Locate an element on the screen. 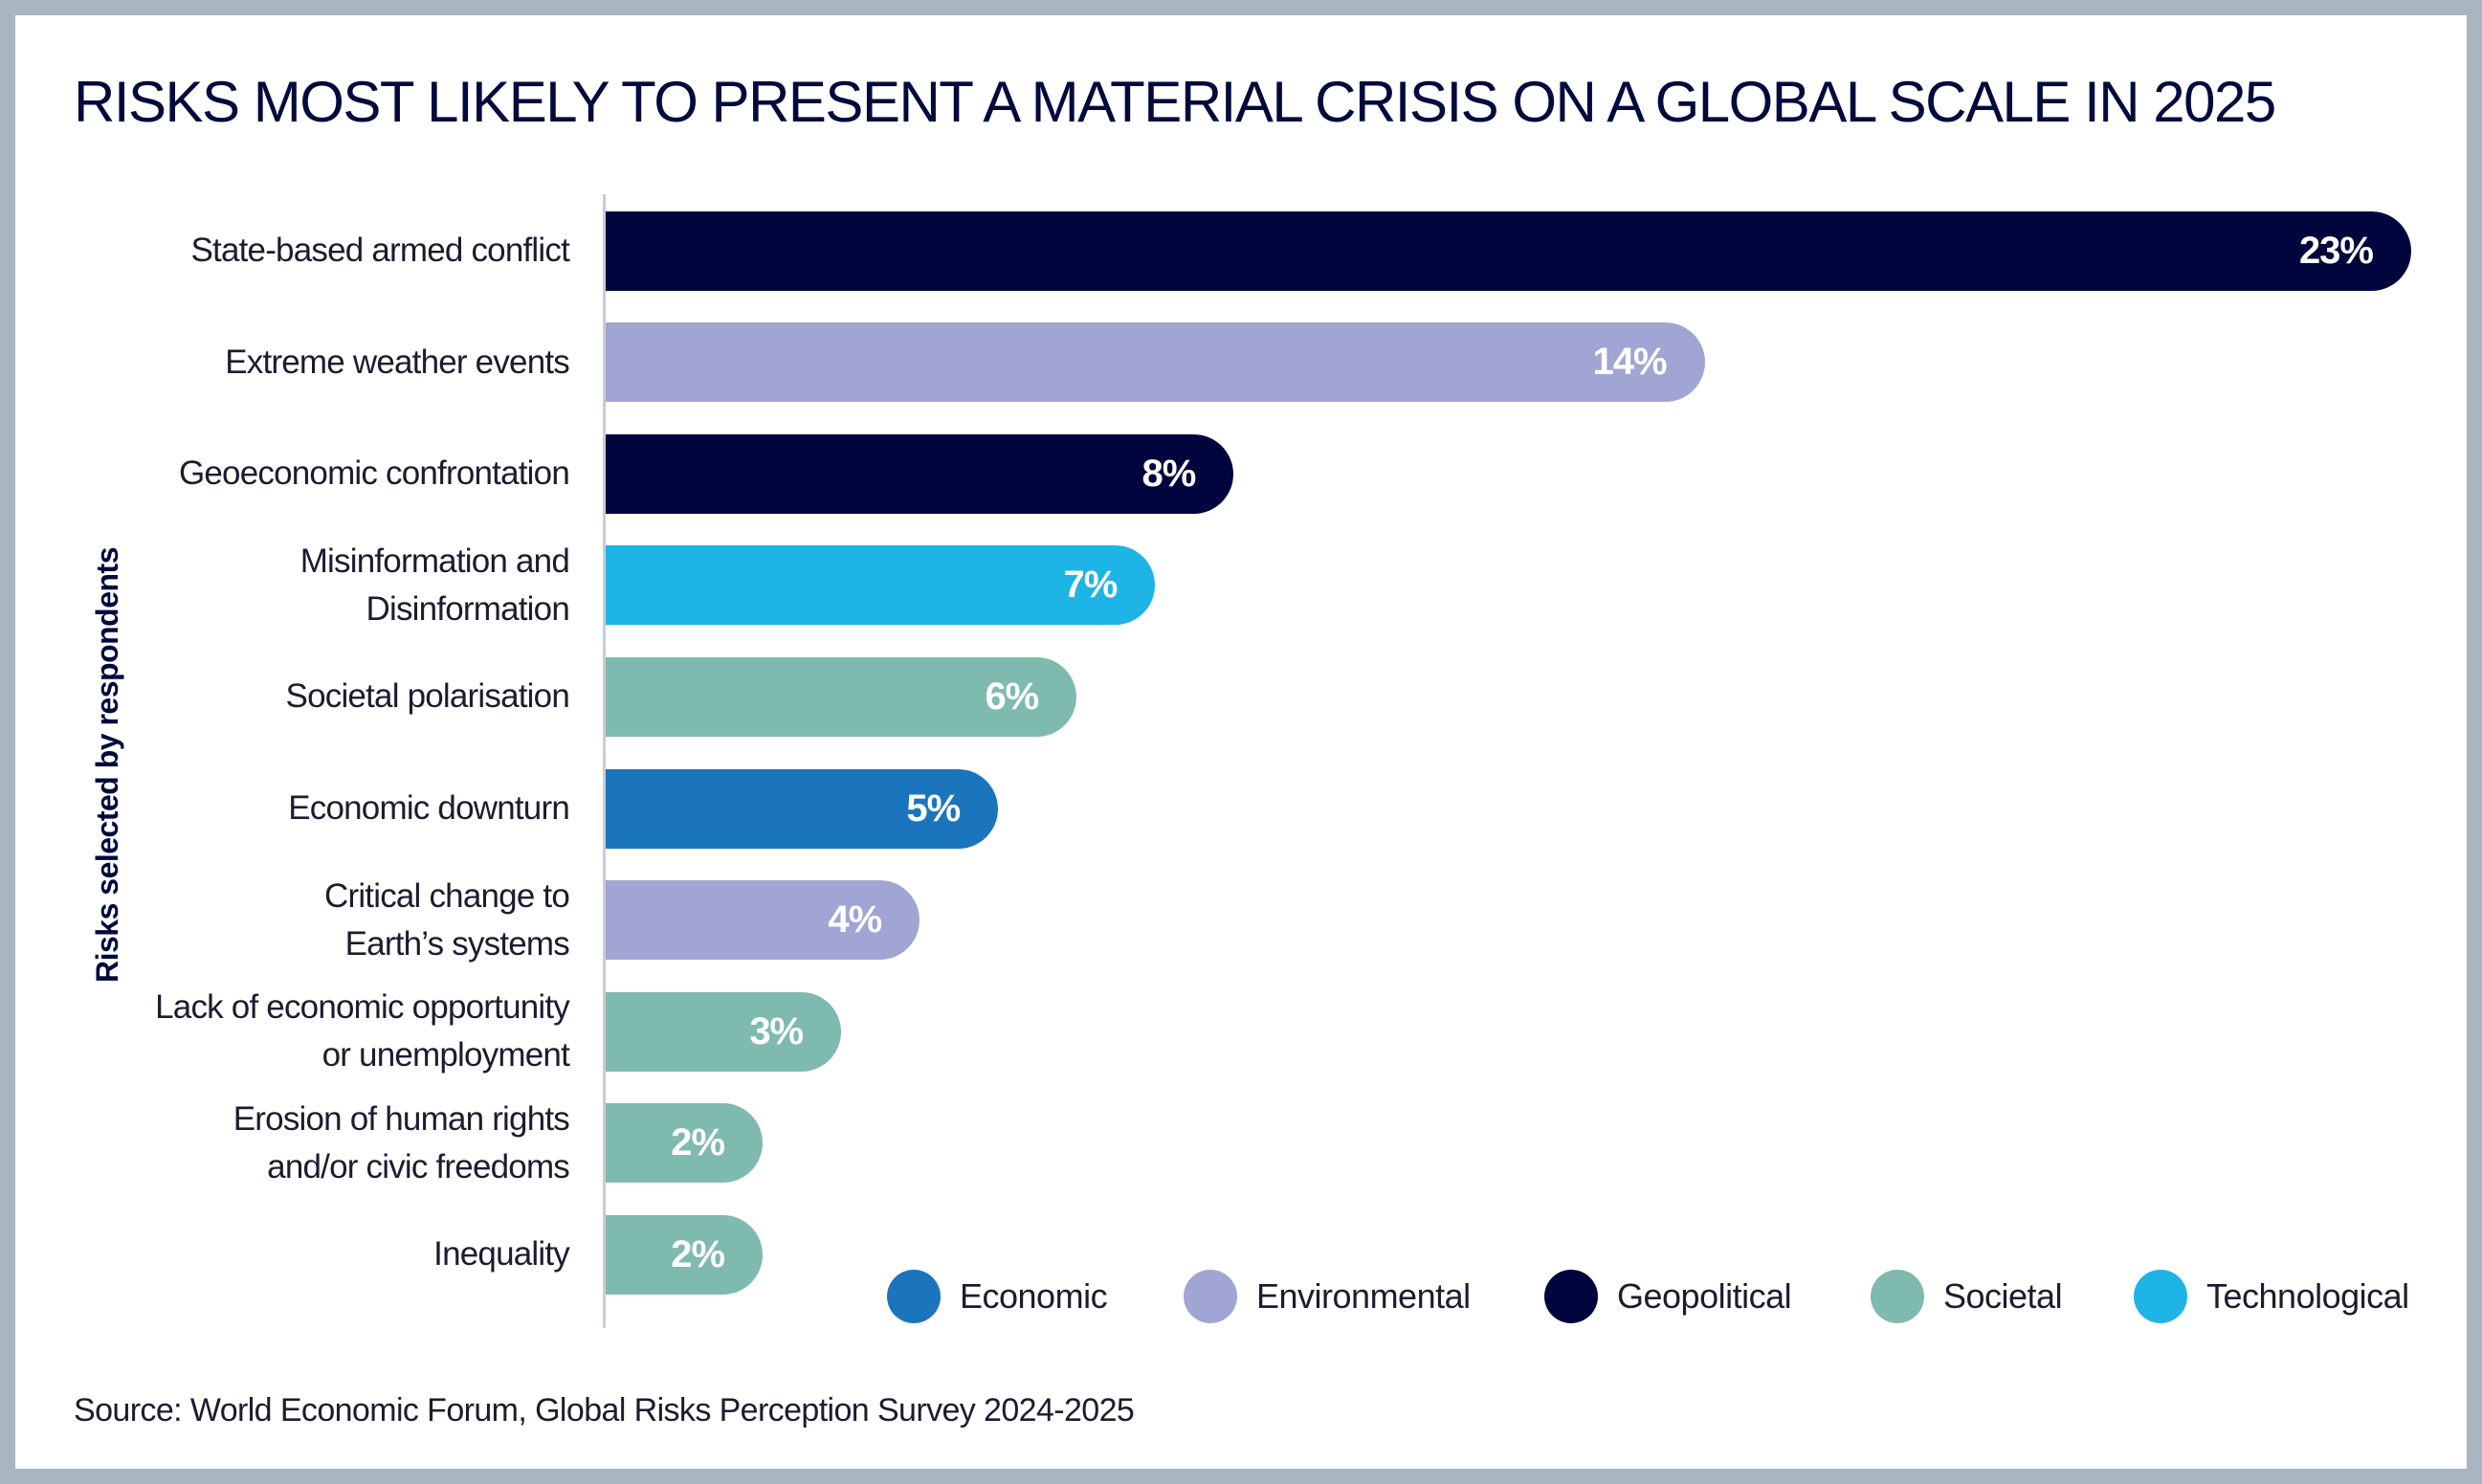 This screenshot has height=1484, width=2482. bar: 5% is located at coordinates (802, 808).